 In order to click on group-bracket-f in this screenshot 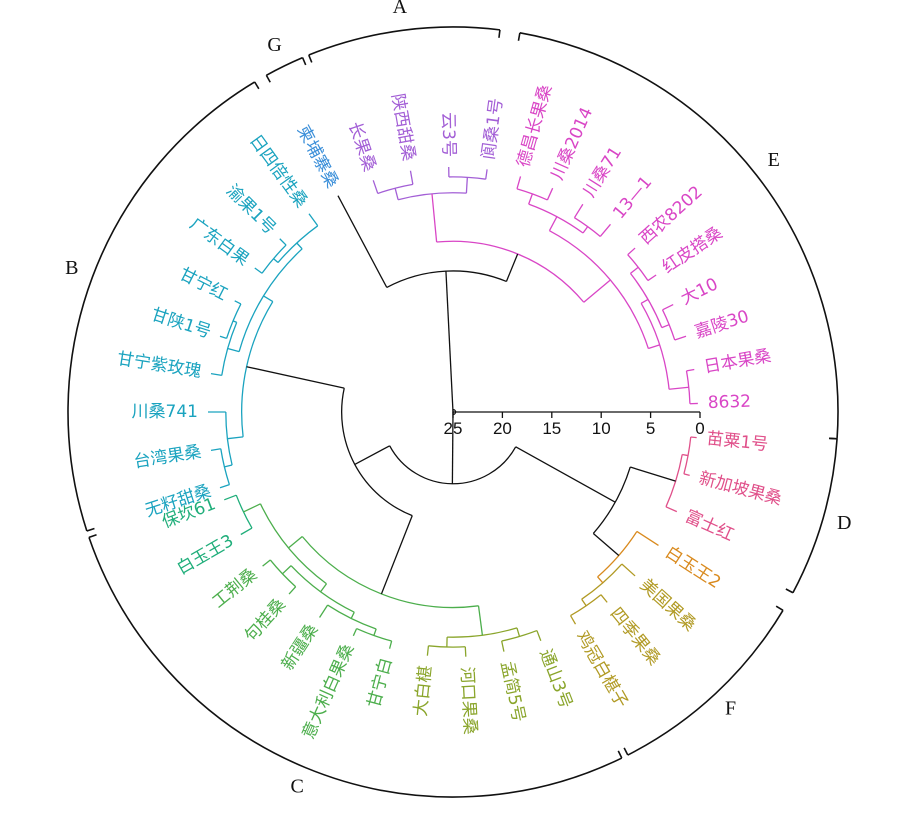, I will do `click(705, 682)`.